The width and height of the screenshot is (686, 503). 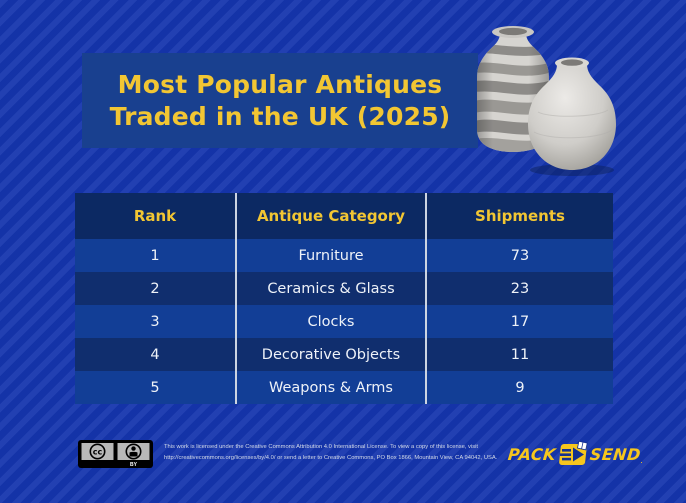 I want to click on cell-category: Ceramics & Glass, so click(x=330, y=288).